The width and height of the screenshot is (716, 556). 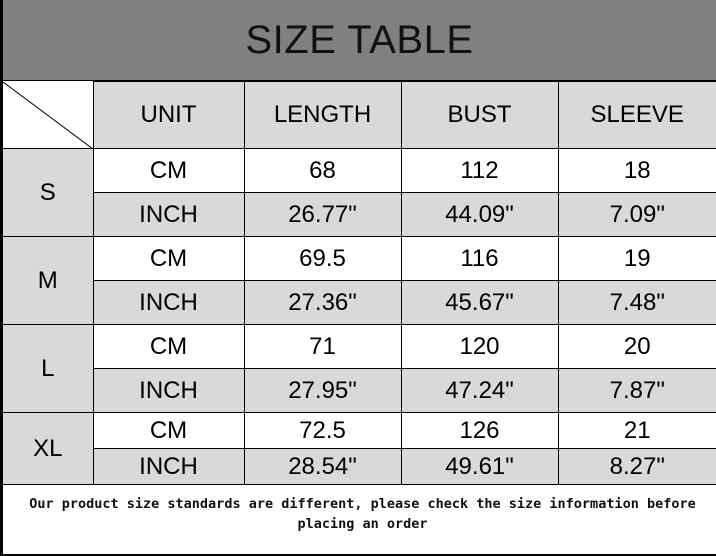 I want to click on cell-sleeve: 8.27", so click(x=636, y=466).